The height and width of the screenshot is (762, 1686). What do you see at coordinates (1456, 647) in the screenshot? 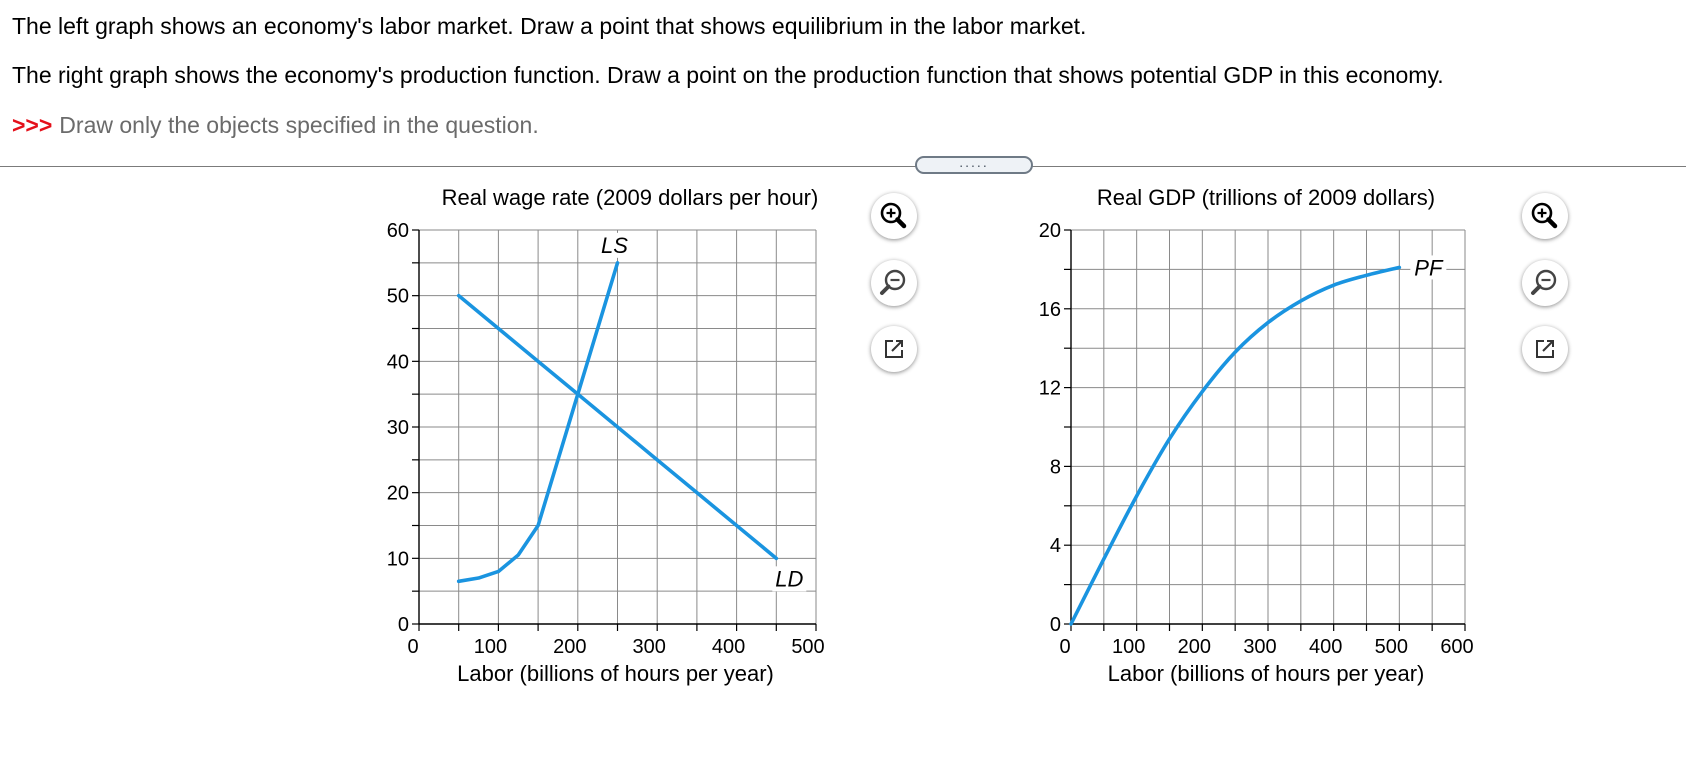
I see `x-tick-label: 600` at bounding box center [1456, 647].